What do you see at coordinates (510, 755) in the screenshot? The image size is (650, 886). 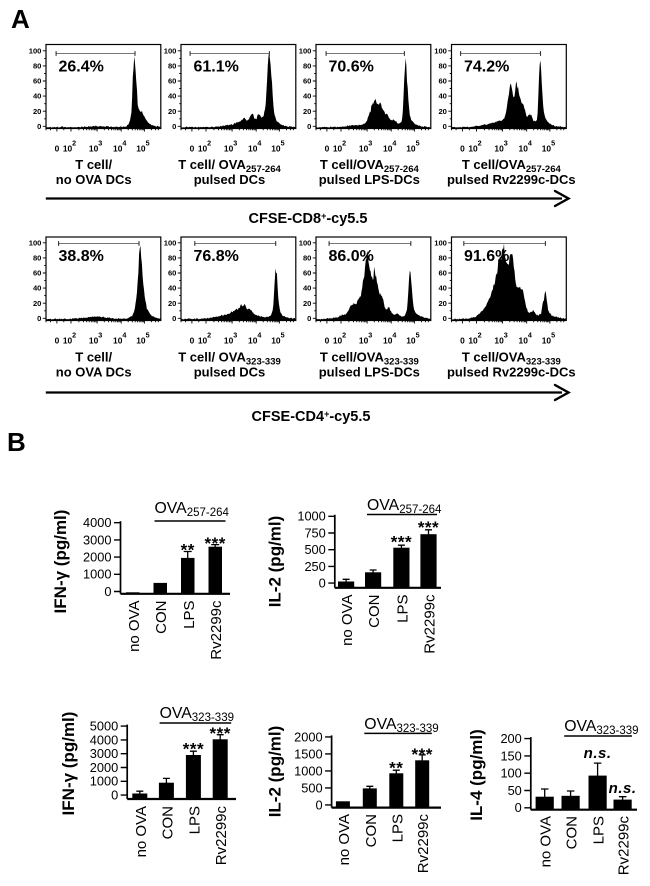 I see `svg-text: 150` at bounding box center [510, 755].